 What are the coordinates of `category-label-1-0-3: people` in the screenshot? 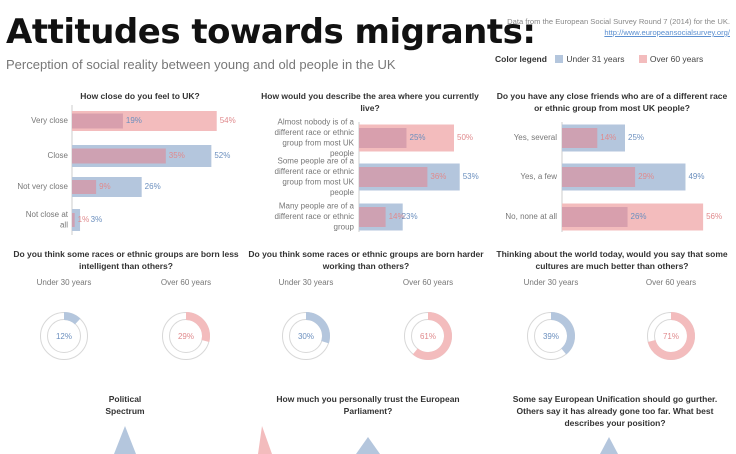 It's located at (342, 153).